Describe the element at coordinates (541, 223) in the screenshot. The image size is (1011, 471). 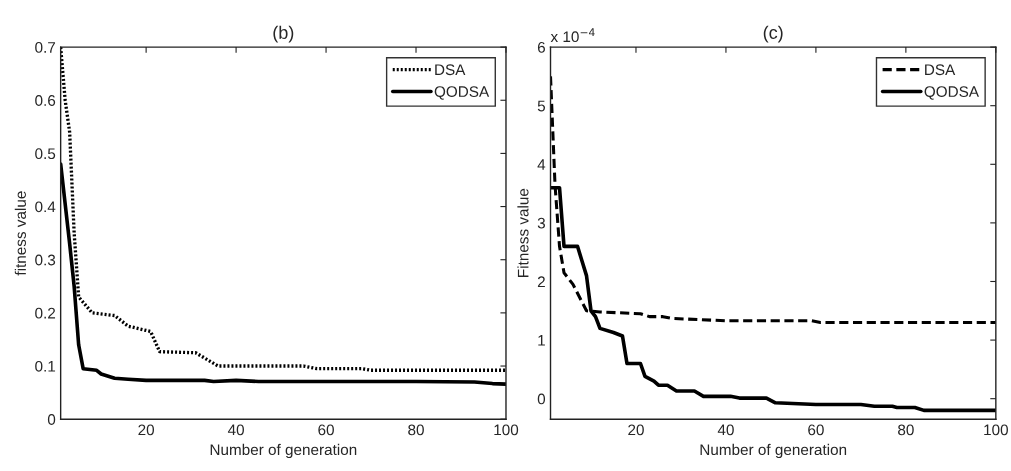
I see `y-tick-label: 3` at that location.